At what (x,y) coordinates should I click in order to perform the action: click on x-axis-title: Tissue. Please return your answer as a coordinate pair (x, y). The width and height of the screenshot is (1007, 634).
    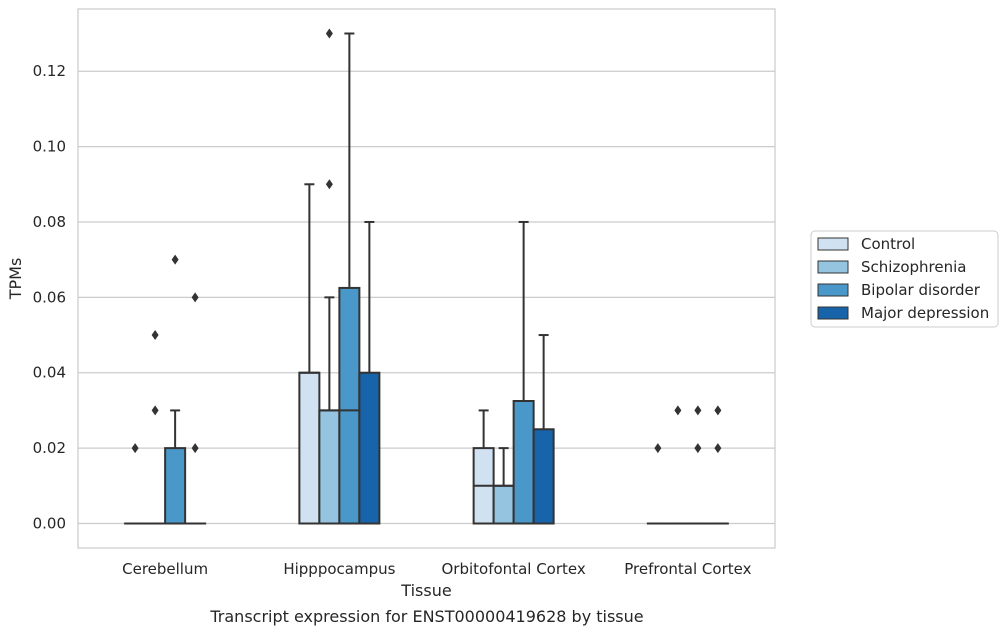
    Looking at the image, I should click on (425, 590).